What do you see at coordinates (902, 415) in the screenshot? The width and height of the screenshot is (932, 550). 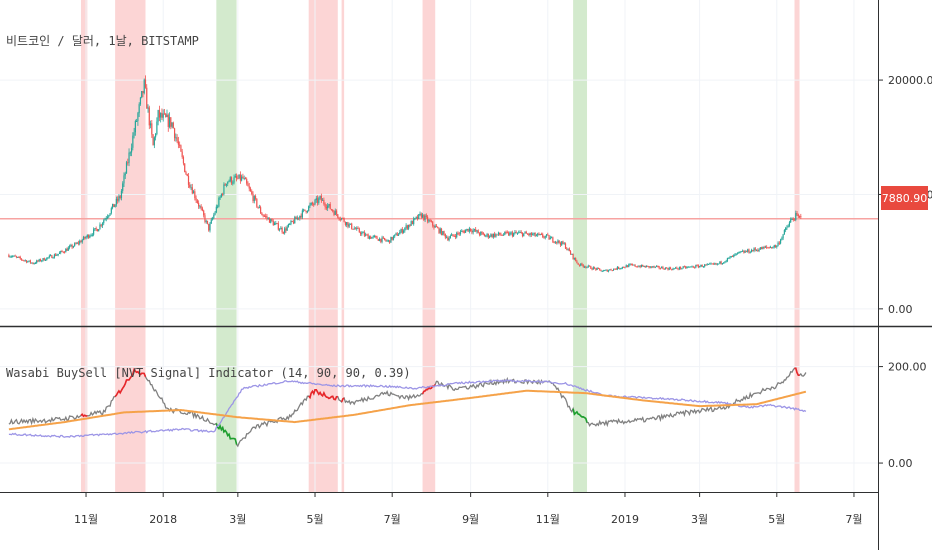 I see `oscillator-axis: 0.00 200.00` at bounding box center [902, 415].